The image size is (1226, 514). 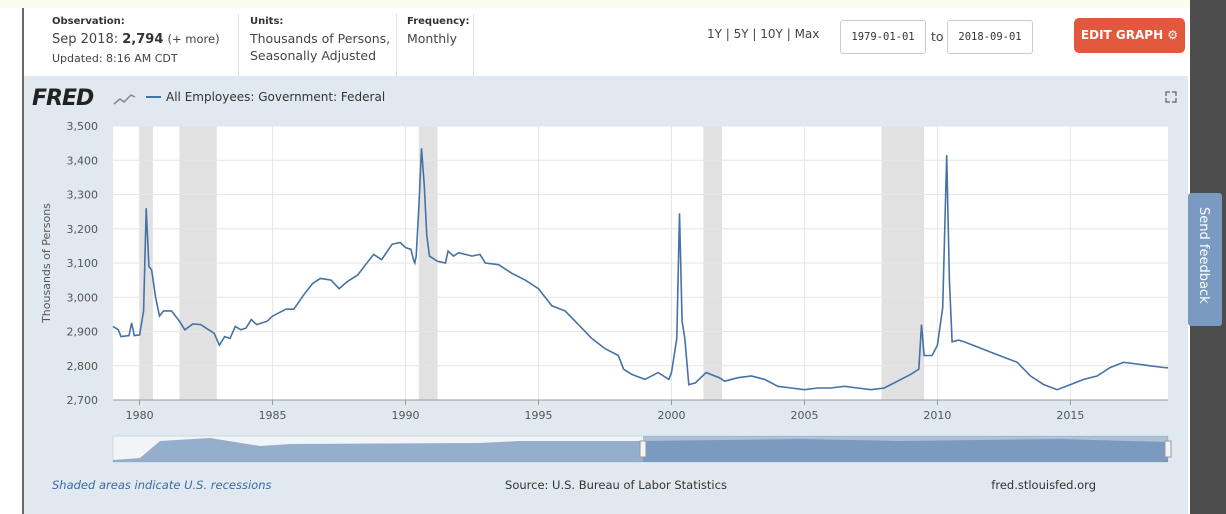 What do you see at coordinates (804, 415) in the screenshot?
I see `x-tick-label: 2005` at bounding box center [804, 415].